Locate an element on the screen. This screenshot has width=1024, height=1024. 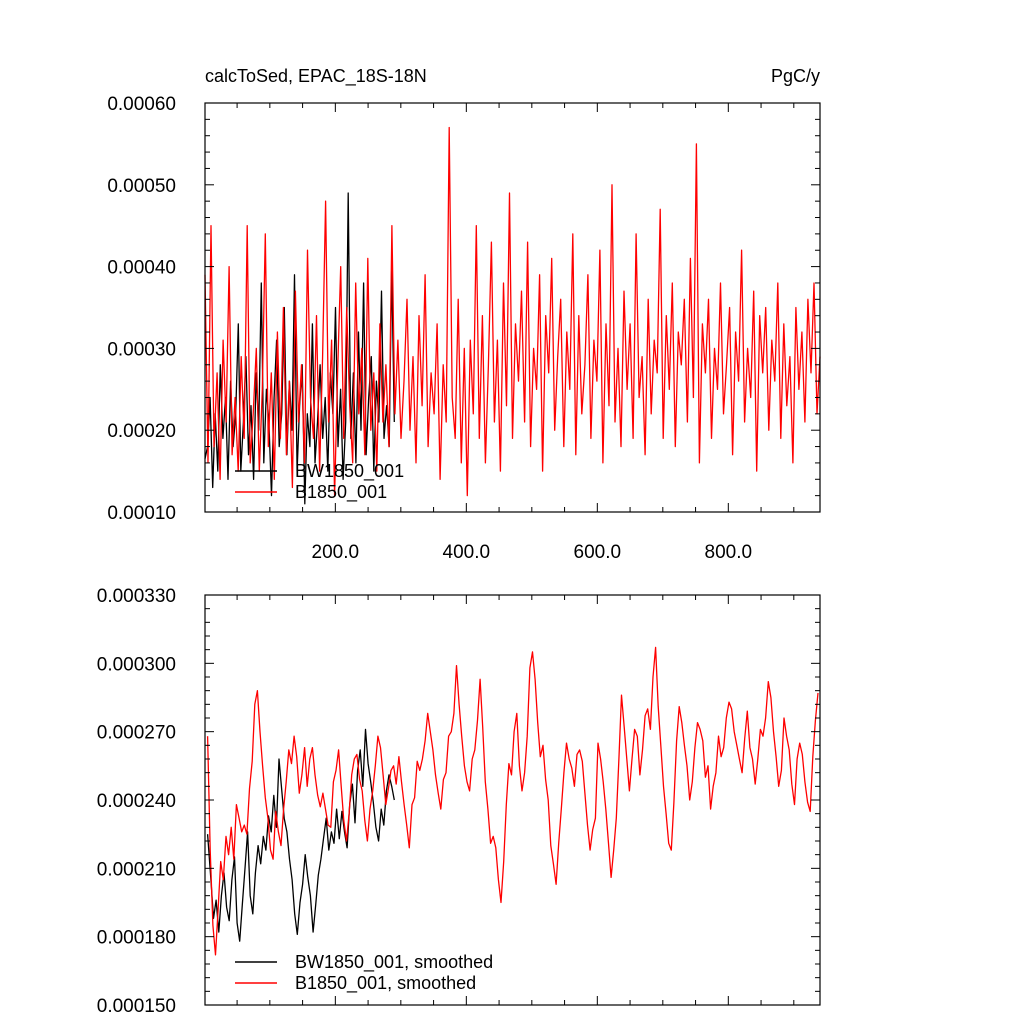
x-tick-label: 600.0 is located at coordinates (598, 552).